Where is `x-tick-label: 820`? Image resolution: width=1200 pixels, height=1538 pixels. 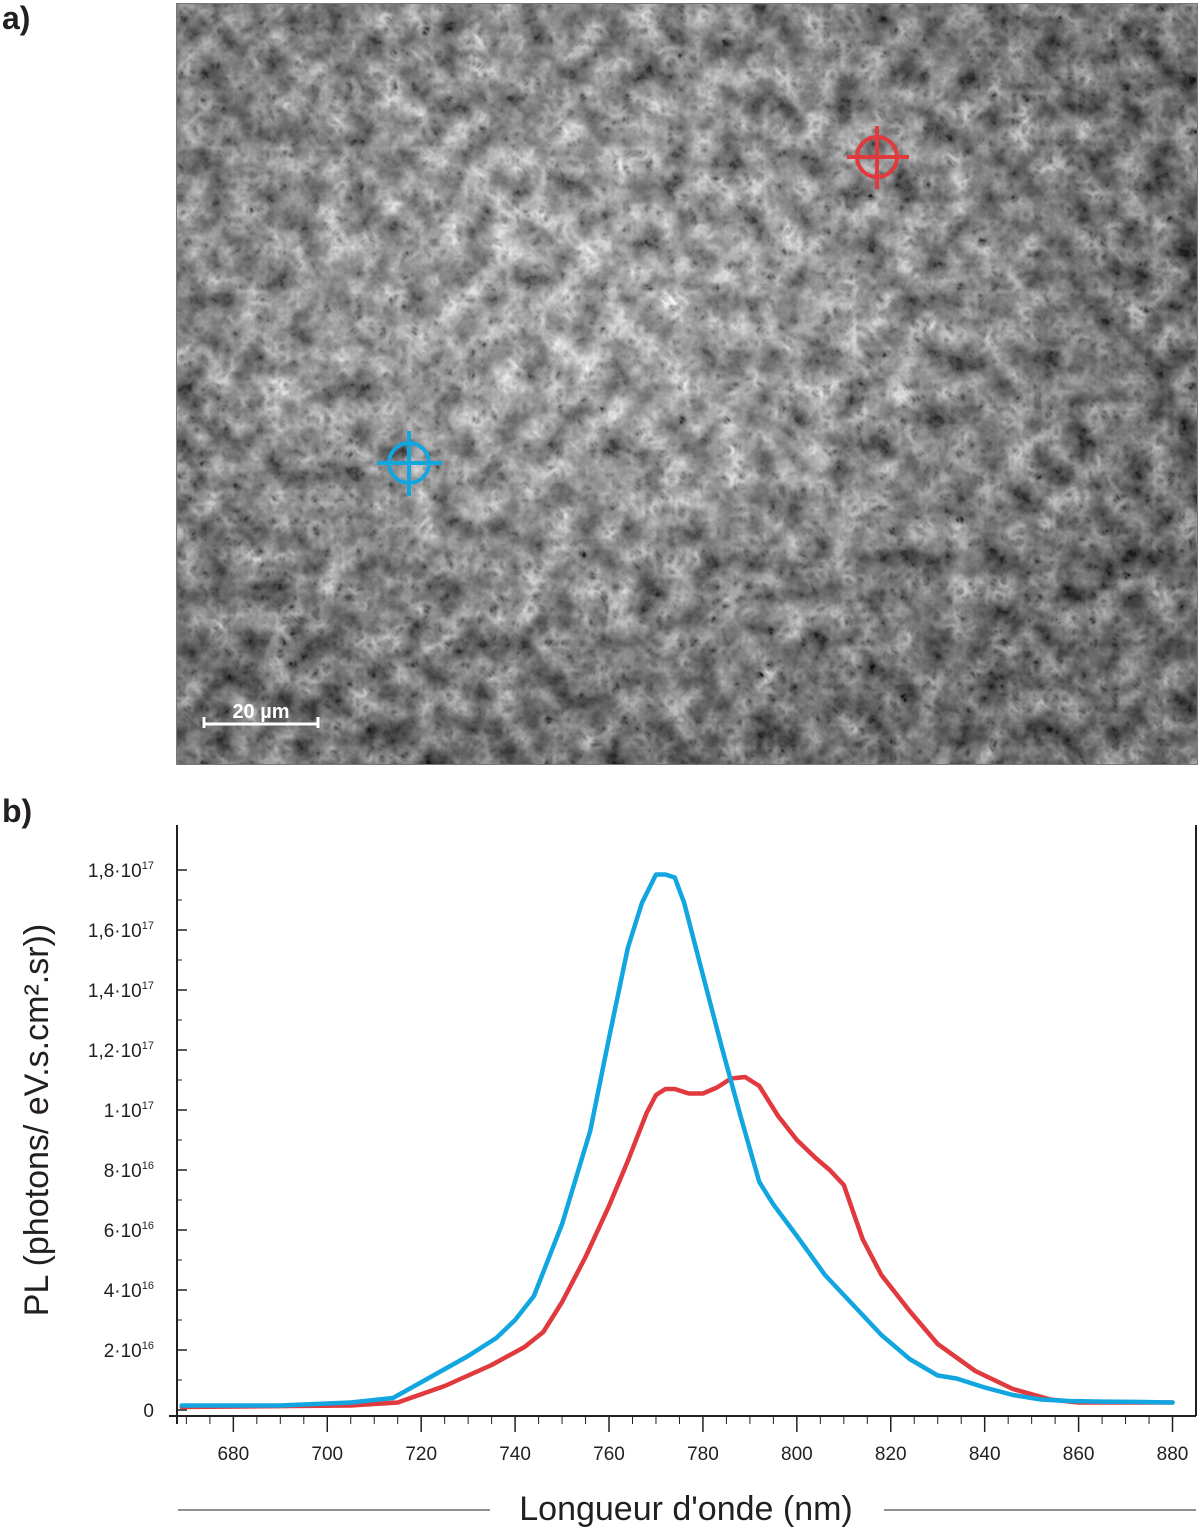
x-tick-label: 820 is located at coordinates (891, 1454).